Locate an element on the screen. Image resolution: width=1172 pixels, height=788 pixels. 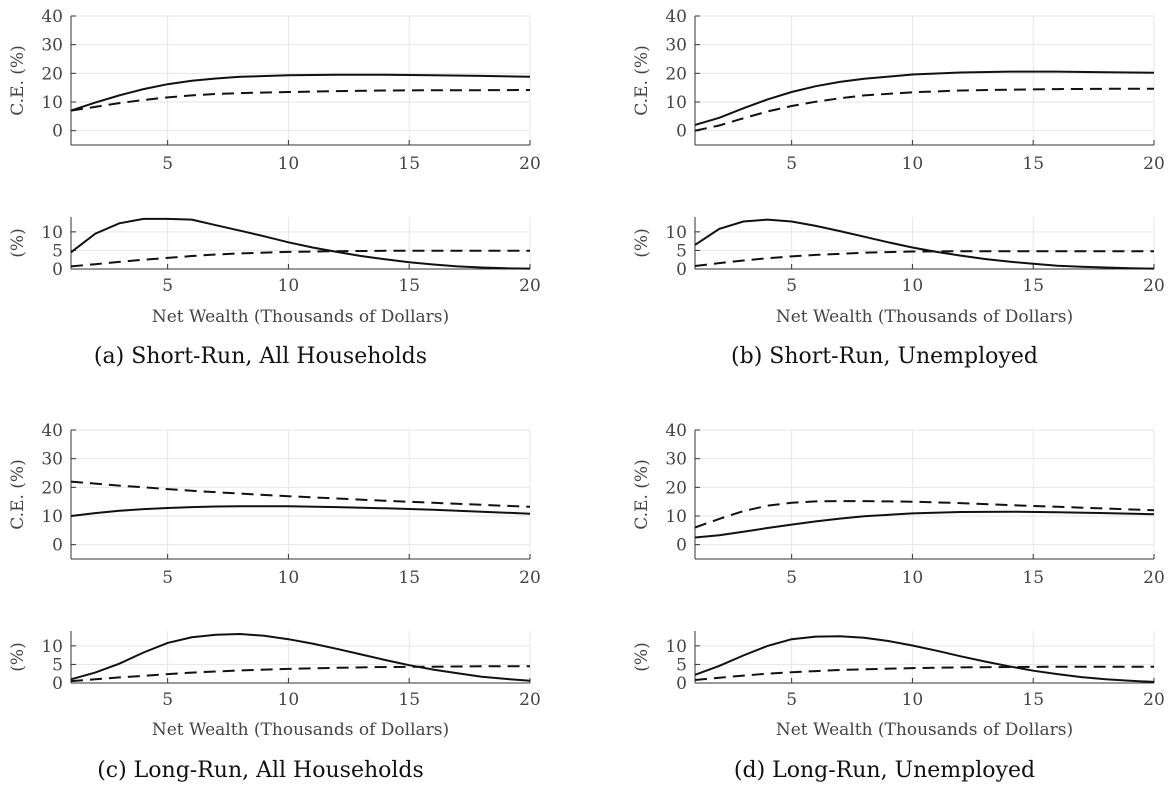
panel-b-caption: (b) Short-Run, Unemployed is located at coordinates (884, 356).